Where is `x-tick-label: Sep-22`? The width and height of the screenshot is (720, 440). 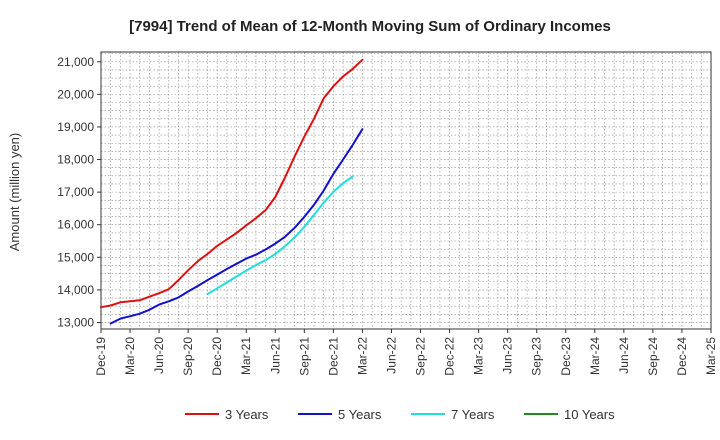 x-tick-label: Sep-22 is located at coordinates (421, 356).